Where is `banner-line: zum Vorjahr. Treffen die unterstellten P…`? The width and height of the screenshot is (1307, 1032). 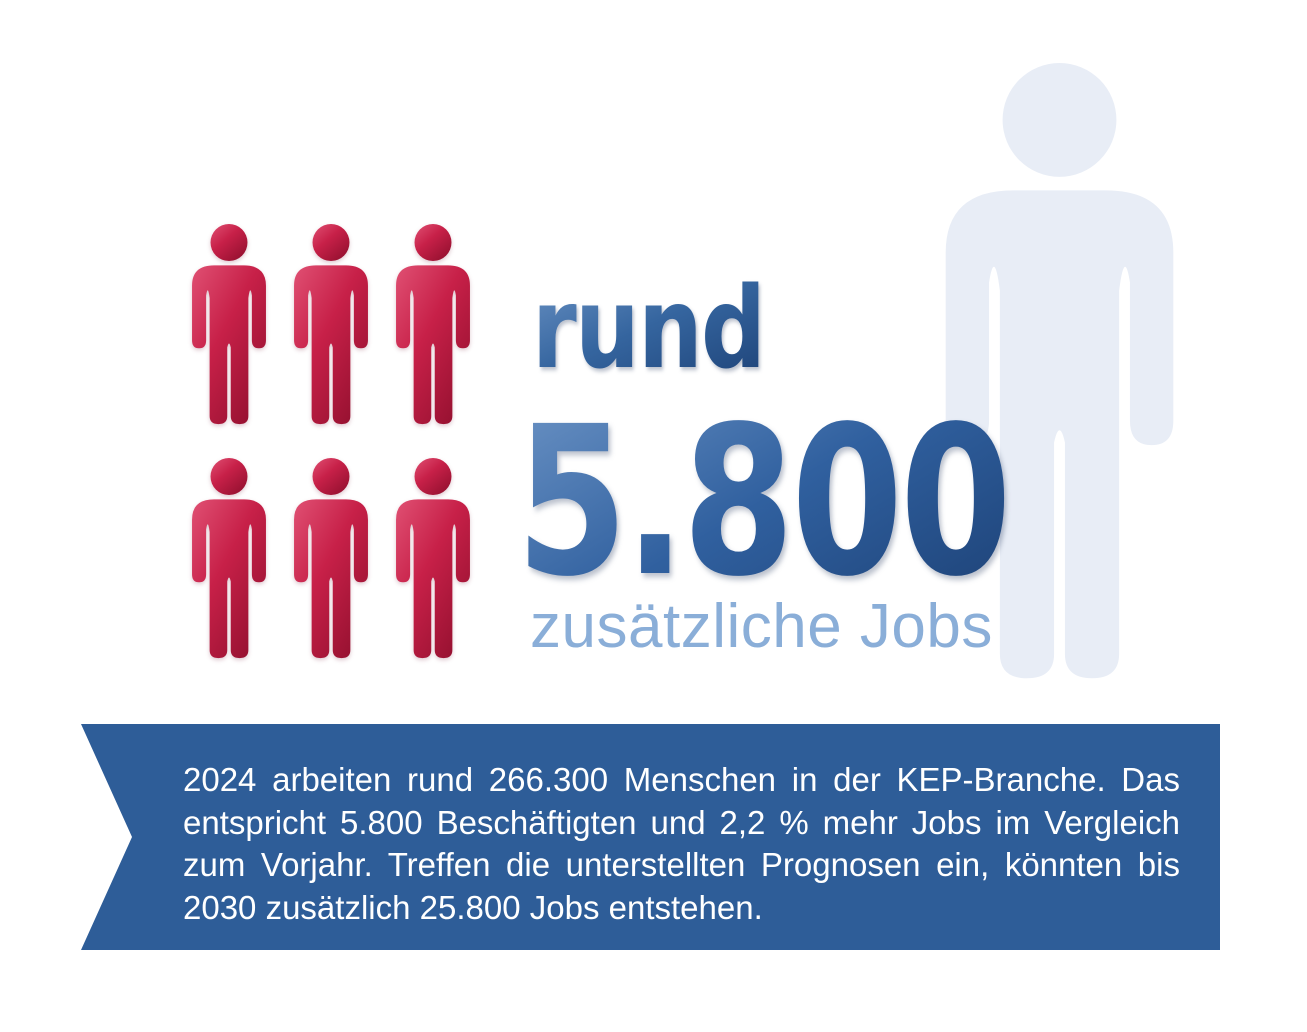
banner-line: zum Vorjahr. Treffen die unterstellten P… is located at coordinates (681, 864).